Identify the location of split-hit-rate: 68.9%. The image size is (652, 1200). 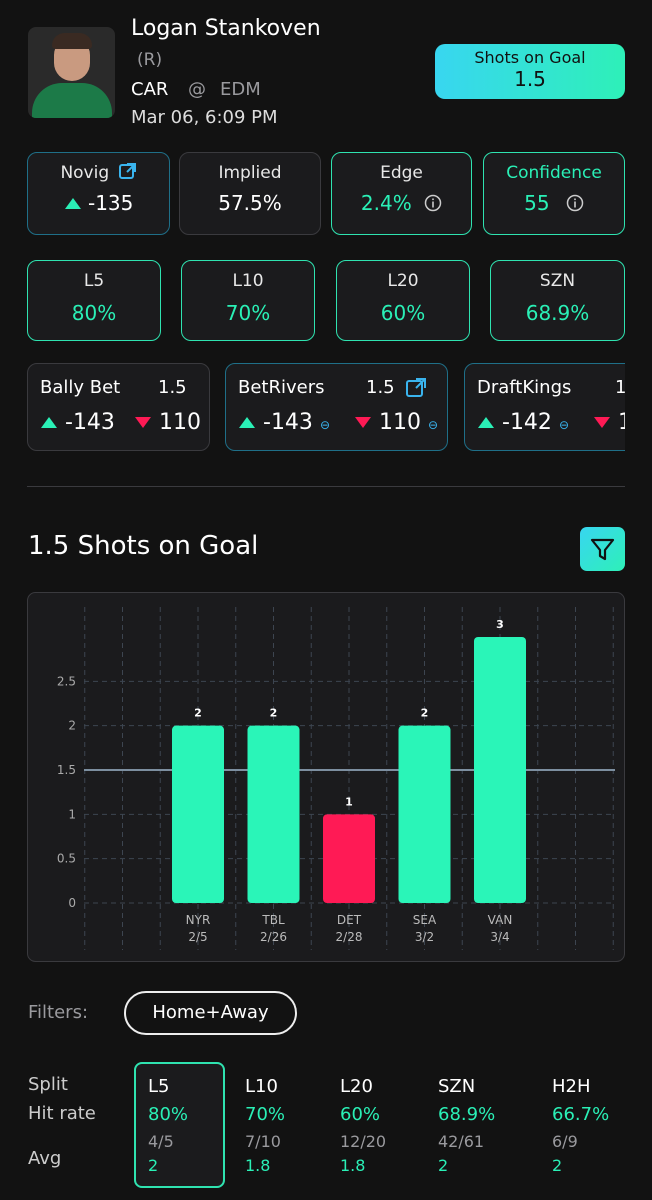
(467, 1114).